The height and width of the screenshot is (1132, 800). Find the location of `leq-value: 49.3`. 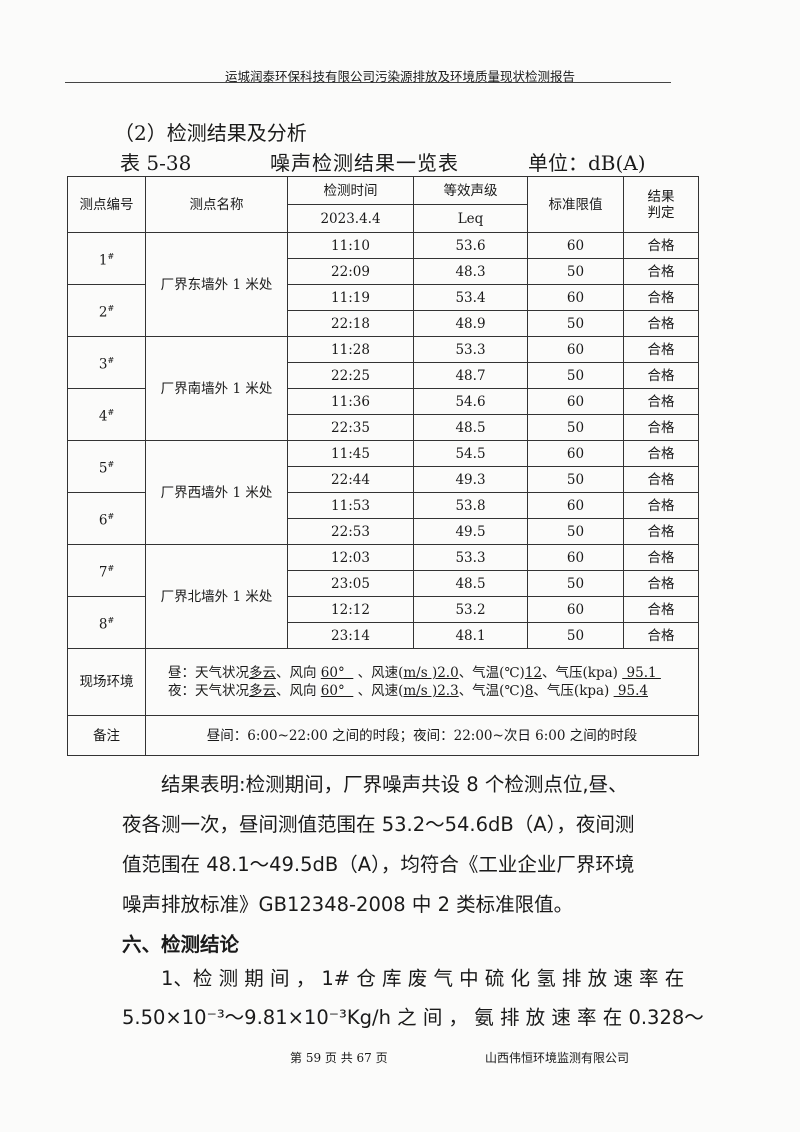

leq-value: 49.3 is located at coordinates (470, 479).